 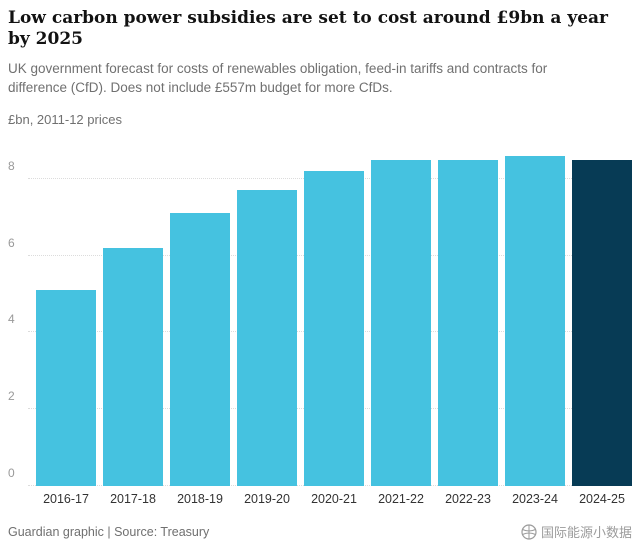 What do you see at coordinates (11, 395) in the screenshot?
I see `y-tick-label: 2` at bounding box center [11, 395].